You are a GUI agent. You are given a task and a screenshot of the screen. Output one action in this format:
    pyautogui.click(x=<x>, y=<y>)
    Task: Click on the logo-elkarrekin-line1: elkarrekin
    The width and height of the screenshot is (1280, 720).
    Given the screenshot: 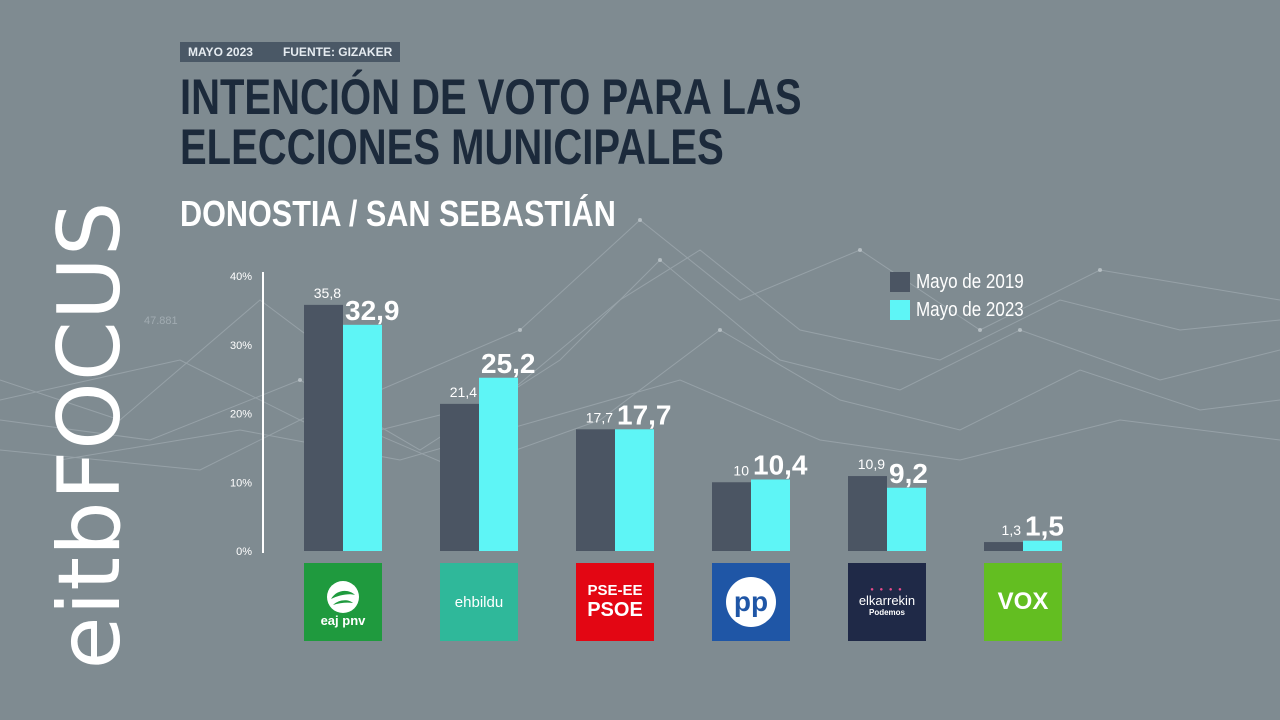 What is the action you would take?
    pyautogui.click(x=887, y=600)
    